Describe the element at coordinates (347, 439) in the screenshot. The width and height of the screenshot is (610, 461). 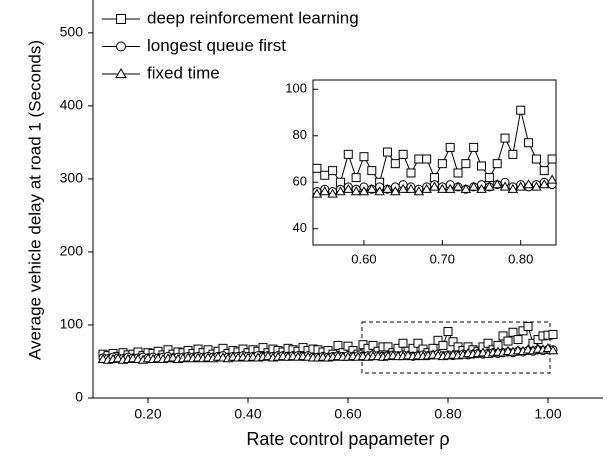
I see `x-axis-label: Rate control papameter ρ` at that location.